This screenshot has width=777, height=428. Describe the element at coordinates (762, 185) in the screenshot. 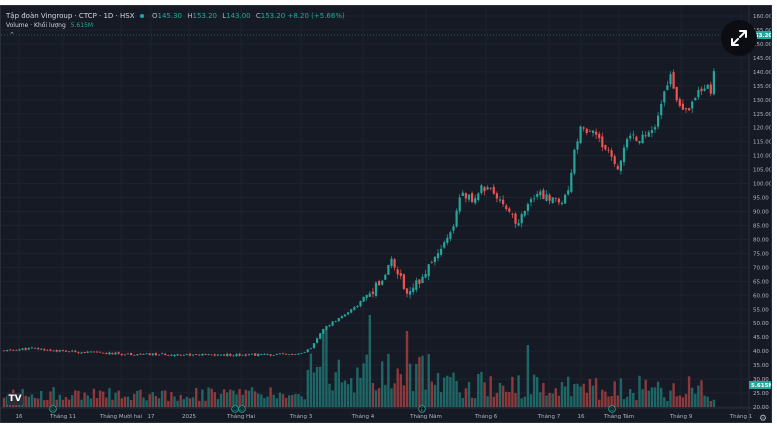

I see `price-tick-label: 100.00` at that location.